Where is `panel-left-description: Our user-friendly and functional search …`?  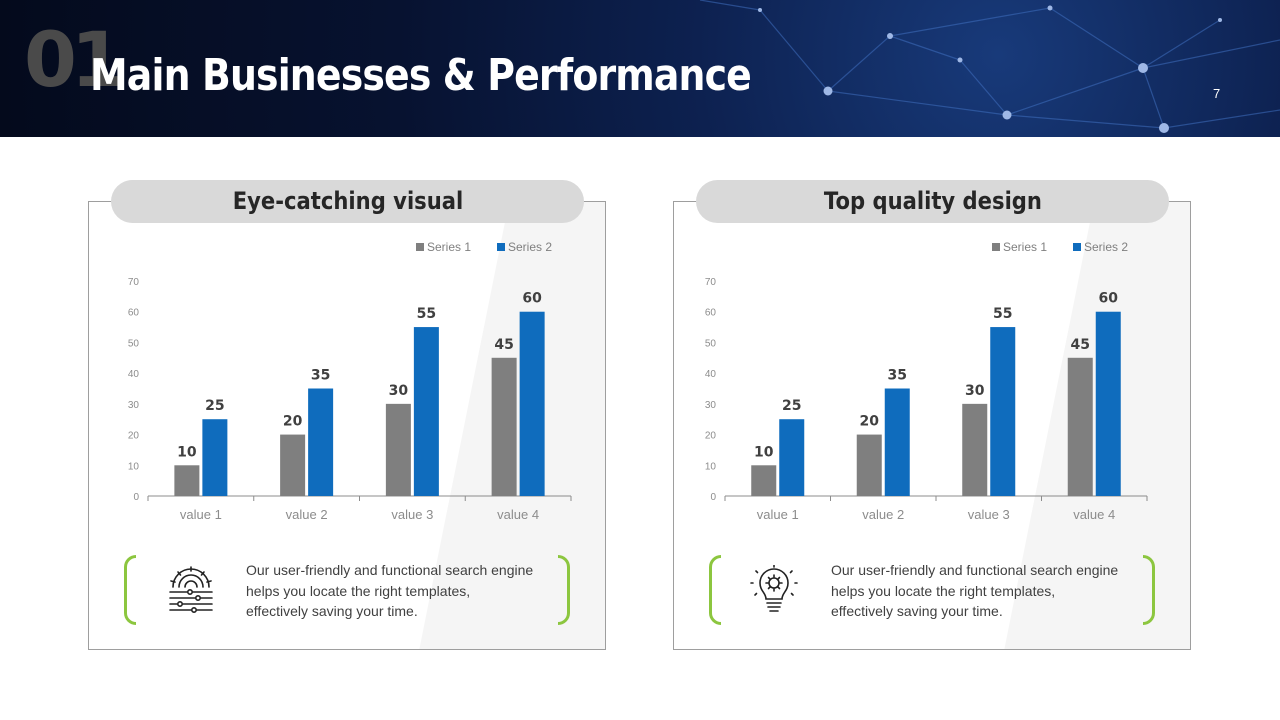 panel-left-description: Our user-friendly and functional search … is located at coordinates (396, 591).